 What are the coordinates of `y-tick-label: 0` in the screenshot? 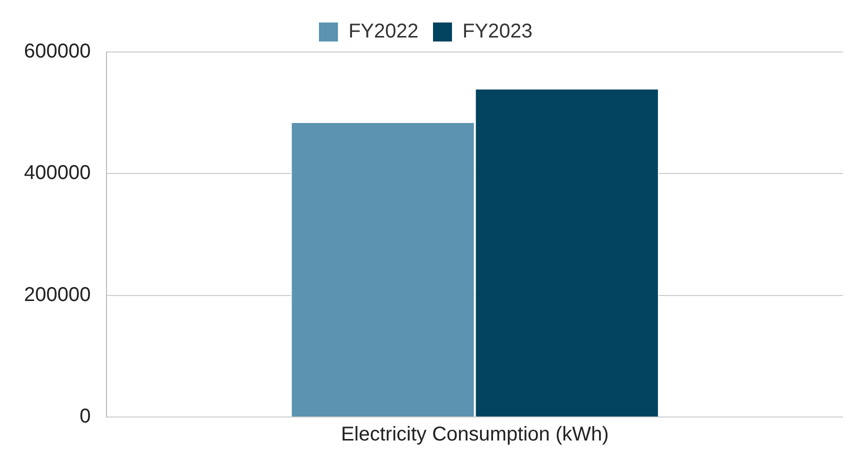 It's located at (85, 417).